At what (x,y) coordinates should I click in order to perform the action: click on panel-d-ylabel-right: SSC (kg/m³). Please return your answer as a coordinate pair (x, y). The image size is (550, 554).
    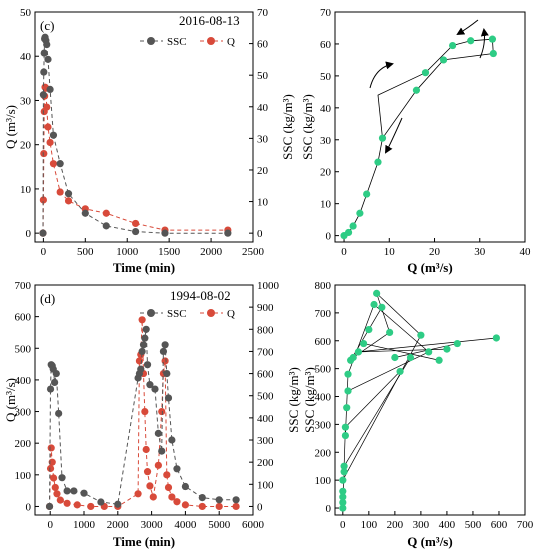
    Looking at the image, I should click on (293, 400).